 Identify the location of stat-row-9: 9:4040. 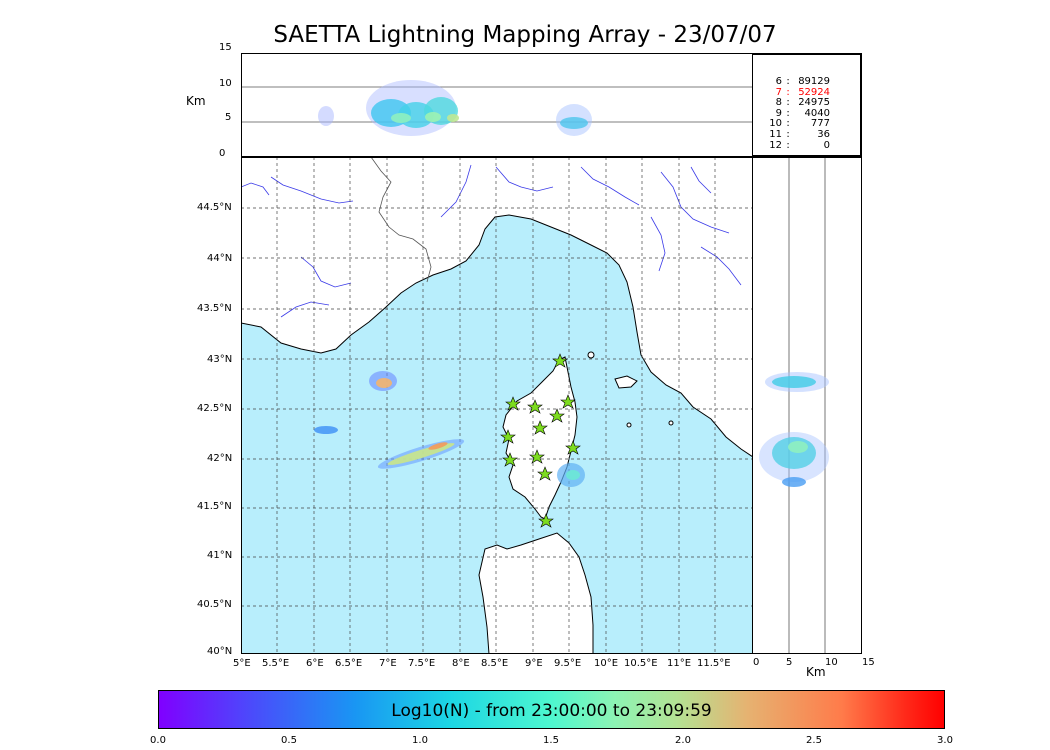
(802, 113).